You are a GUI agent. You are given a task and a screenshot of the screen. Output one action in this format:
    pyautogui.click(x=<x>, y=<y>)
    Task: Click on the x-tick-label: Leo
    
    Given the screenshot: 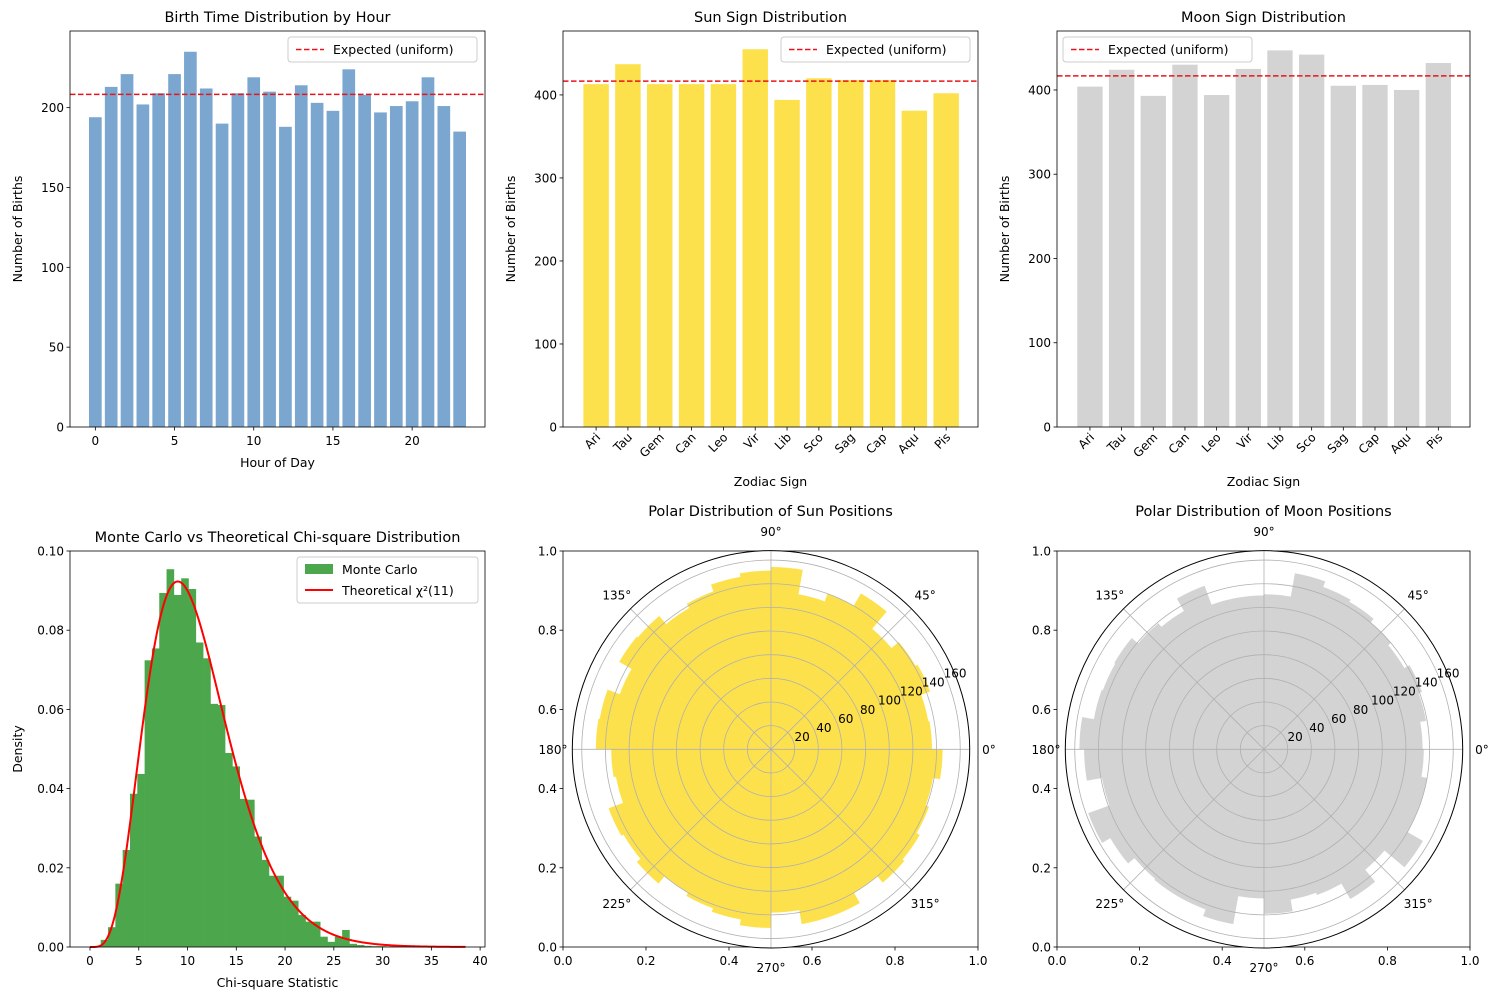 What is the action you would take?
    pyautogui.click(x=1211, y=442)
    